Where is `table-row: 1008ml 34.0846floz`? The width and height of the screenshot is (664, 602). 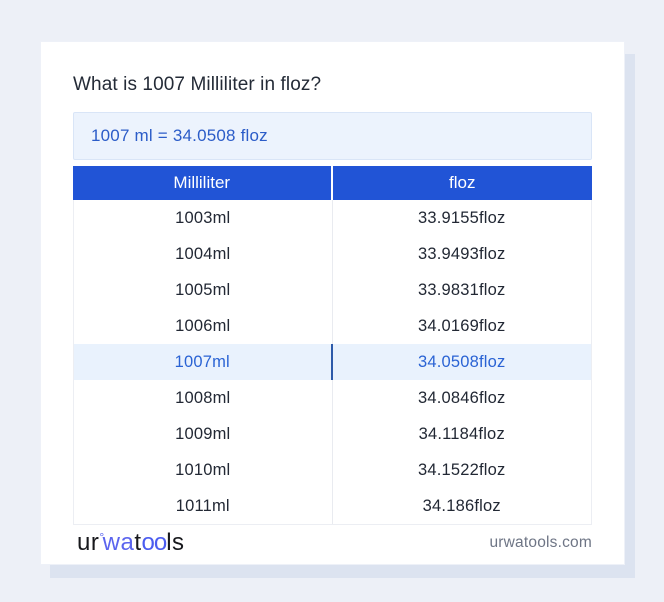 table-row: 1008ml 34.0846floz is located at coordinates (332, 398).